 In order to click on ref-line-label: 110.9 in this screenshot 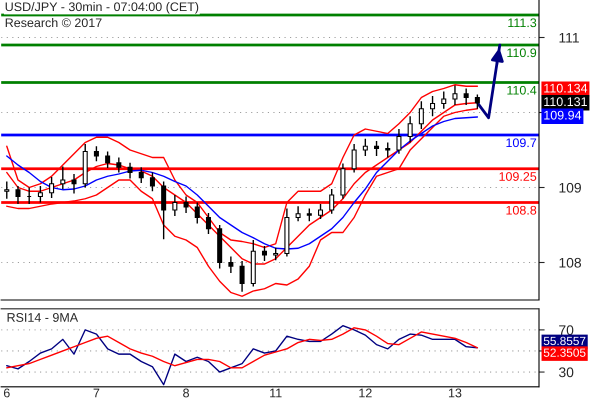, I will do `click(521, 53)`.